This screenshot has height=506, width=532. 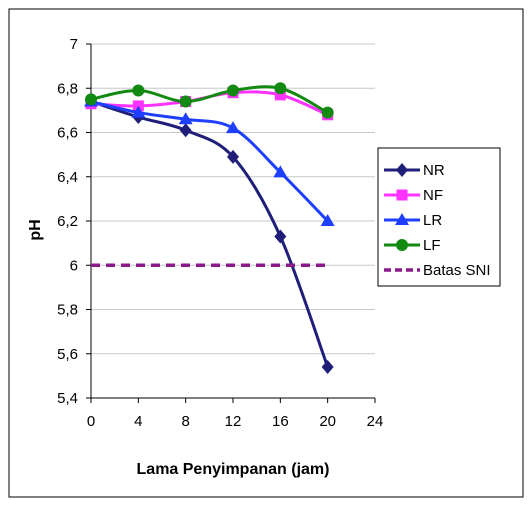 I want to click on legend-marker-lf, so click(x=402, y=245).